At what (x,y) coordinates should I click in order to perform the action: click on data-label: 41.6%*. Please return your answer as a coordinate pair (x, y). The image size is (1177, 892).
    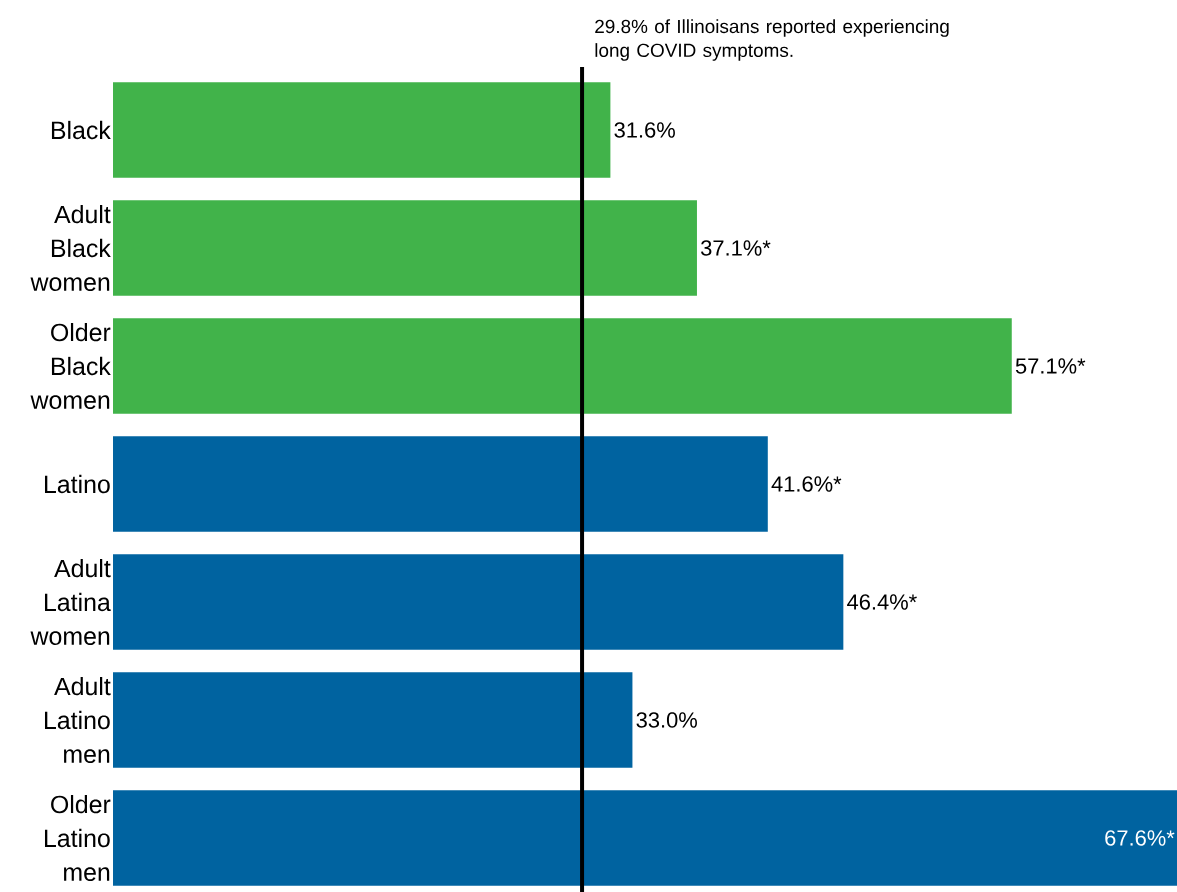
    Looking at the image, I should click on (806, 484).